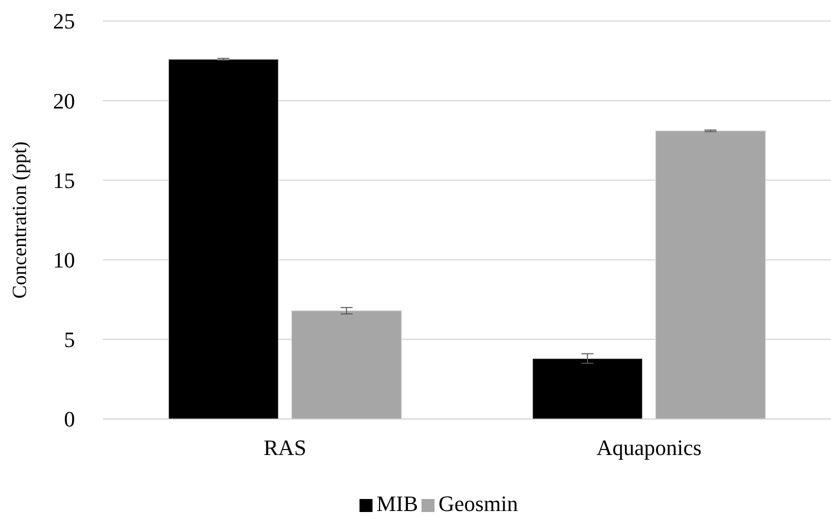  What do you see at coordinates (64, 21) in the screenshot?
I see `y-tick-label: 25` at bounding box center [64, 21].